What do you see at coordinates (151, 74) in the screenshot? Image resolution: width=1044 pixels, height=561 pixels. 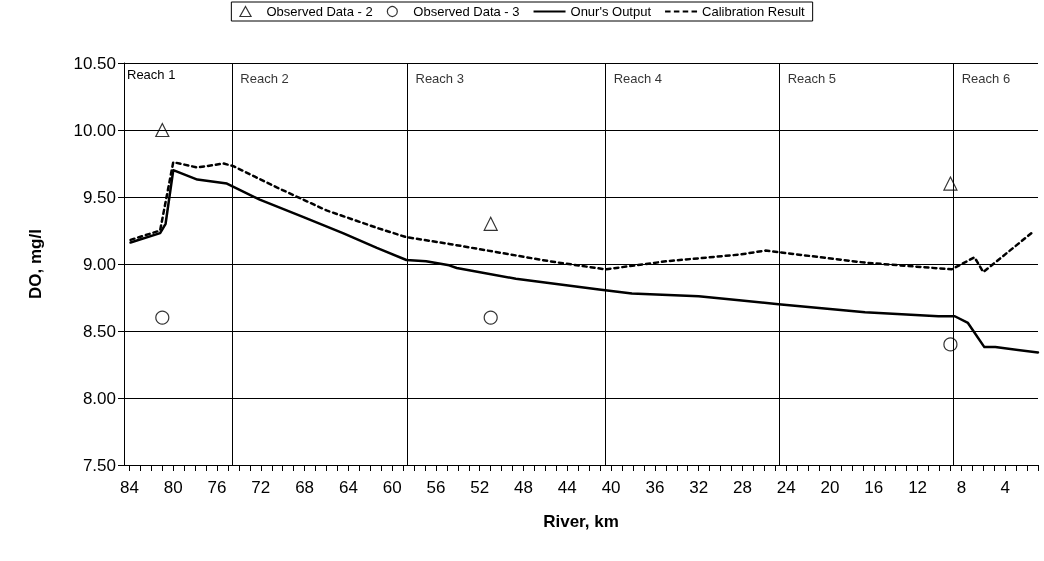 I see `annotation: Reach 1` at bounding box center [151, 74].